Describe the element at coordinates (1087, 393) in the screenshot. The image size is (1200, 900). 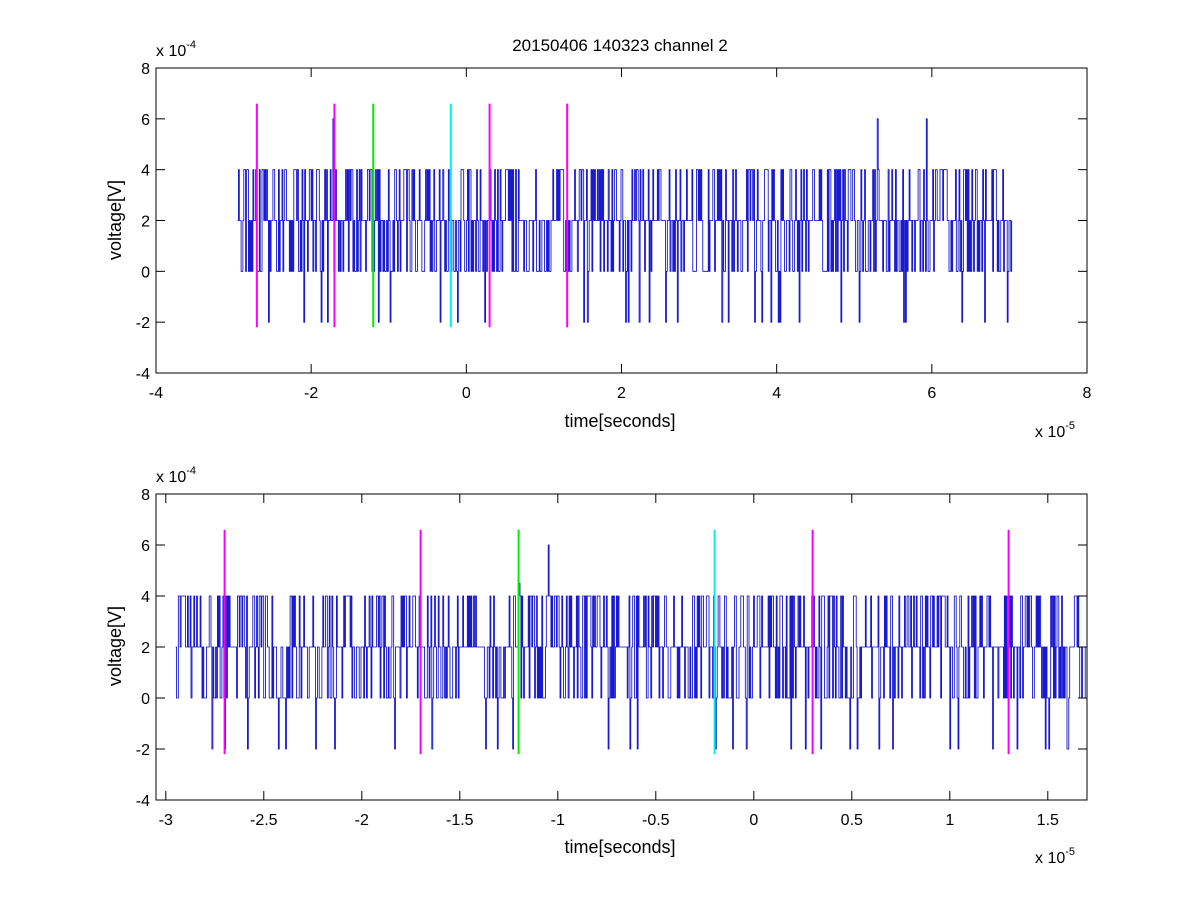
I see `x-tick-label: 8` at that location.